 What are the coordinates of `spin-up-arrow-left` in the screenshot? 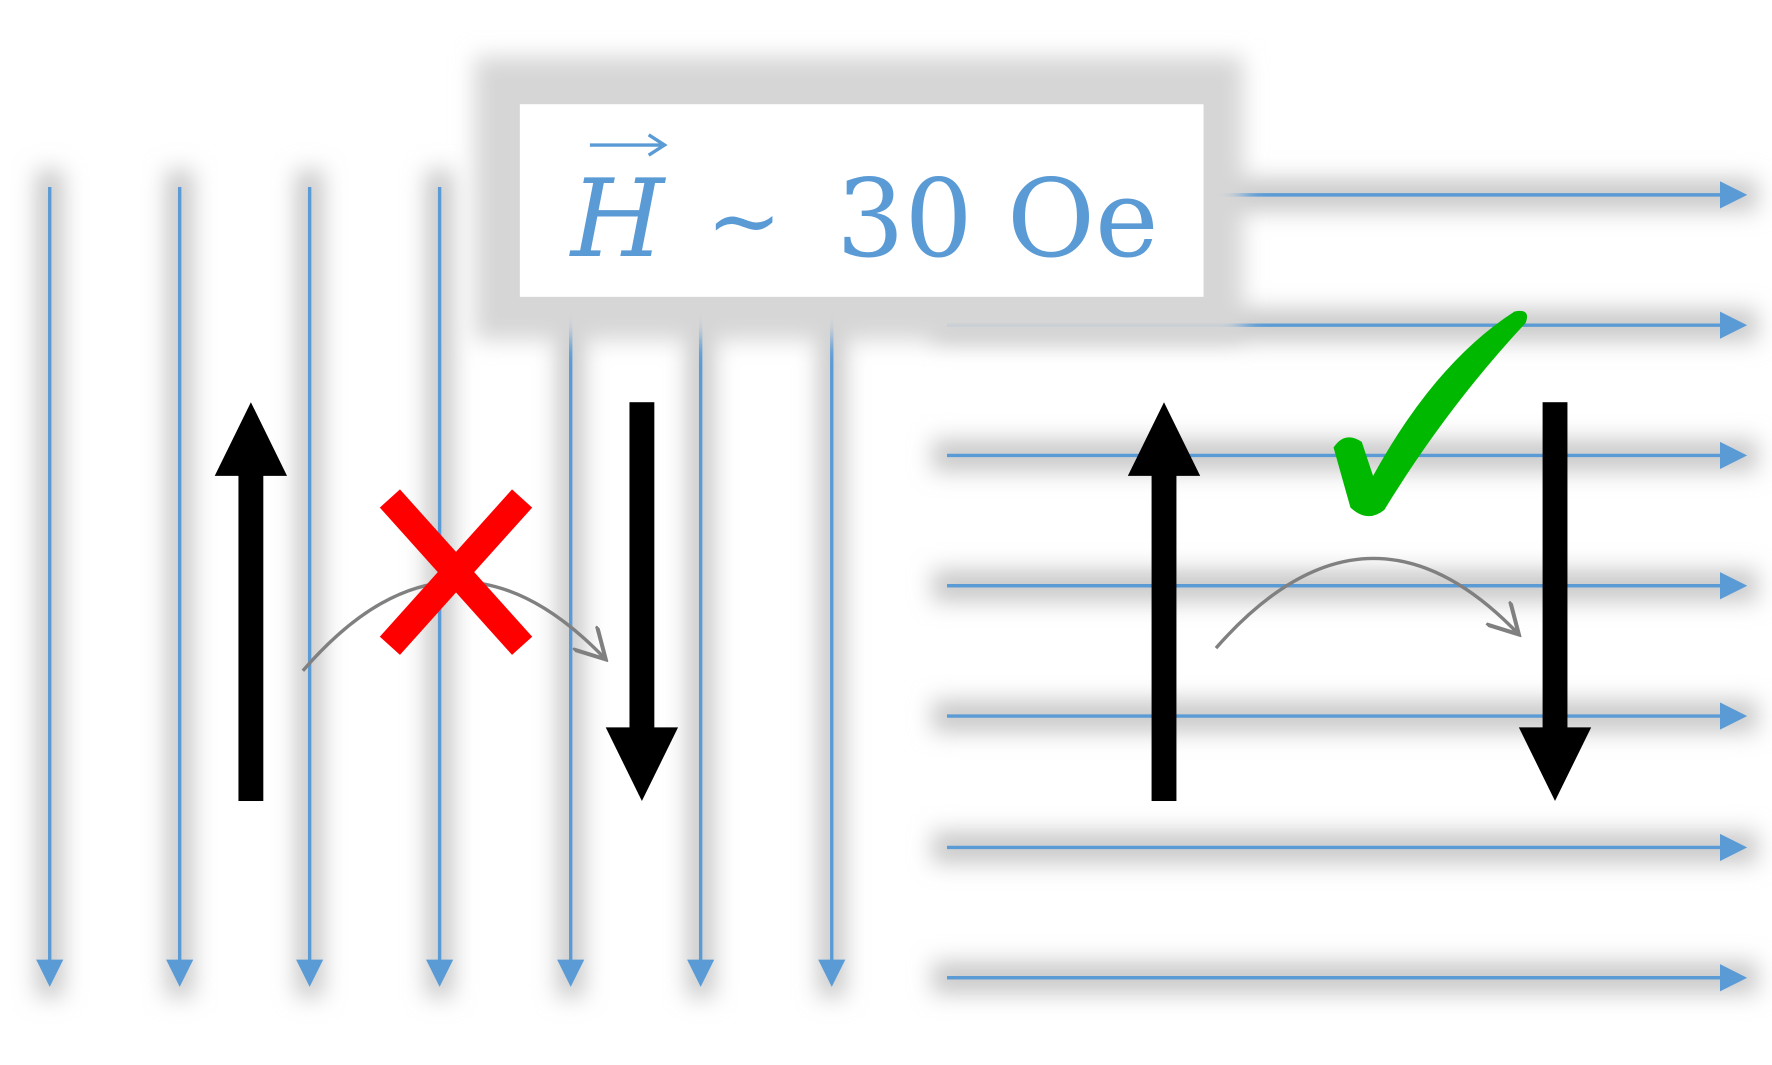 It's located at (251, 602).